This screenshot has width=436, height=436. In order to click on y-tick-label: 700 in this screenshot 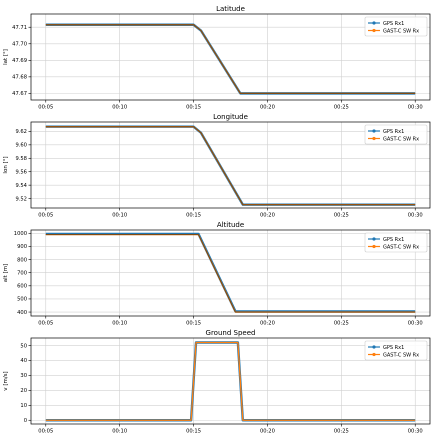, I will do `click(22, 273)`.